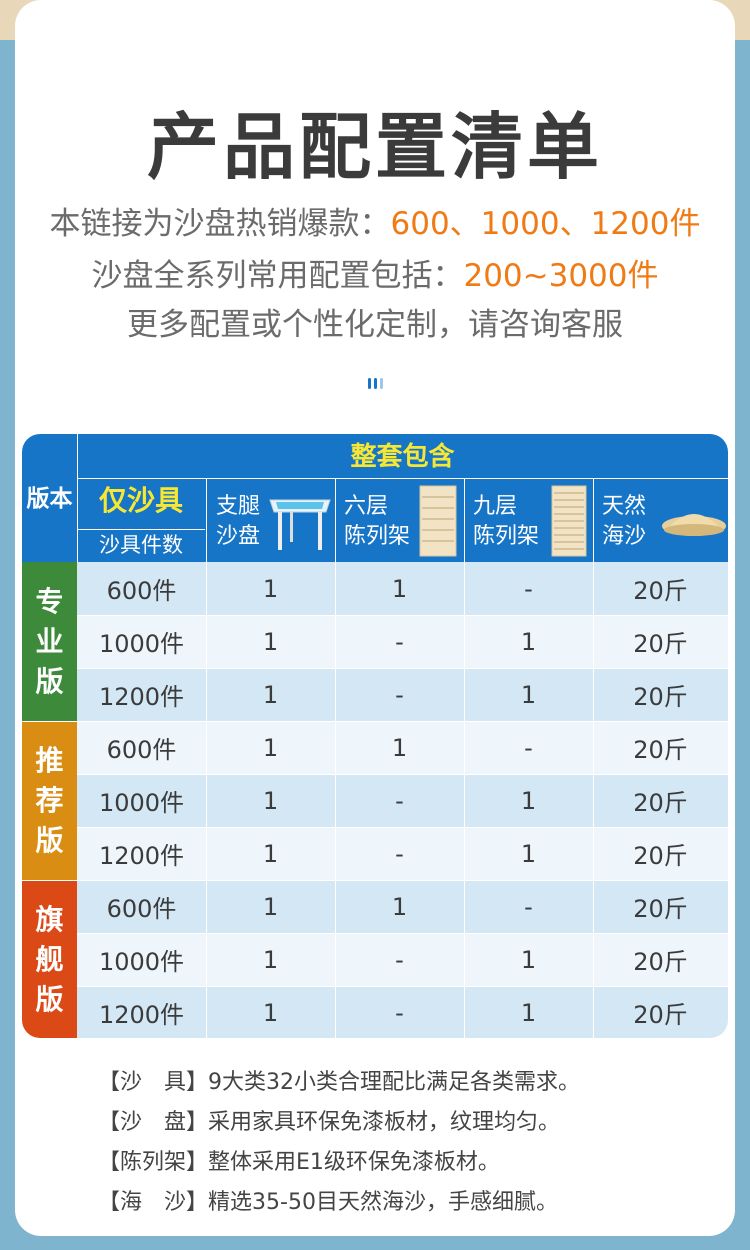 This screenshot has width=750, height=1250. What do you see at coordinates (383, 1202) in the screenshot?
I see `note-text: 精选35-50目天然海沙，手感细腻。` at bounding box center [383, 1202].